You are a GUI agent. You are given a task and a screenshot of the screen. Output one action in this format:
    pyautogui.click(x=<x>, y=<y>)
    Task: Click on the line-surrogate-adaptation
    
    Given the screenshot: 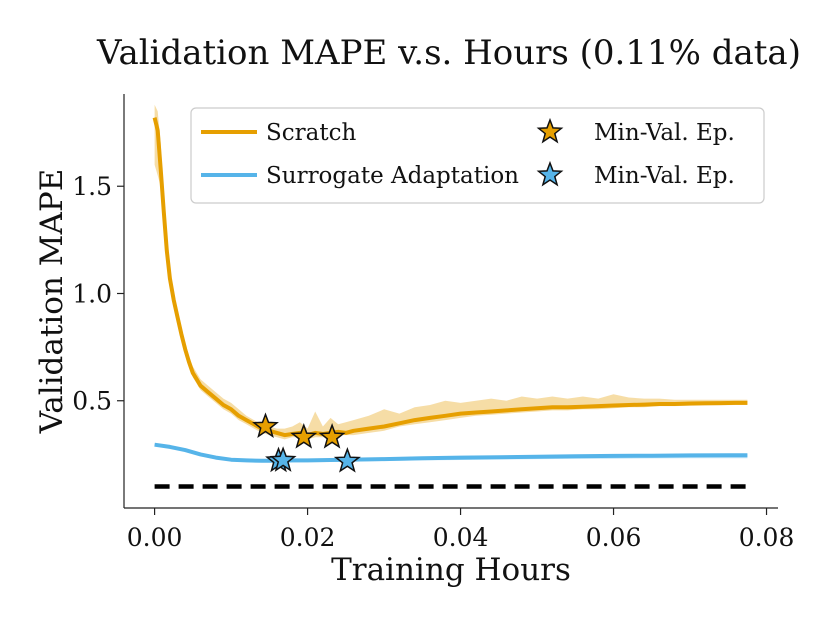 What is the action you would take?
    pyautogui.click(x=451, y=452)
    